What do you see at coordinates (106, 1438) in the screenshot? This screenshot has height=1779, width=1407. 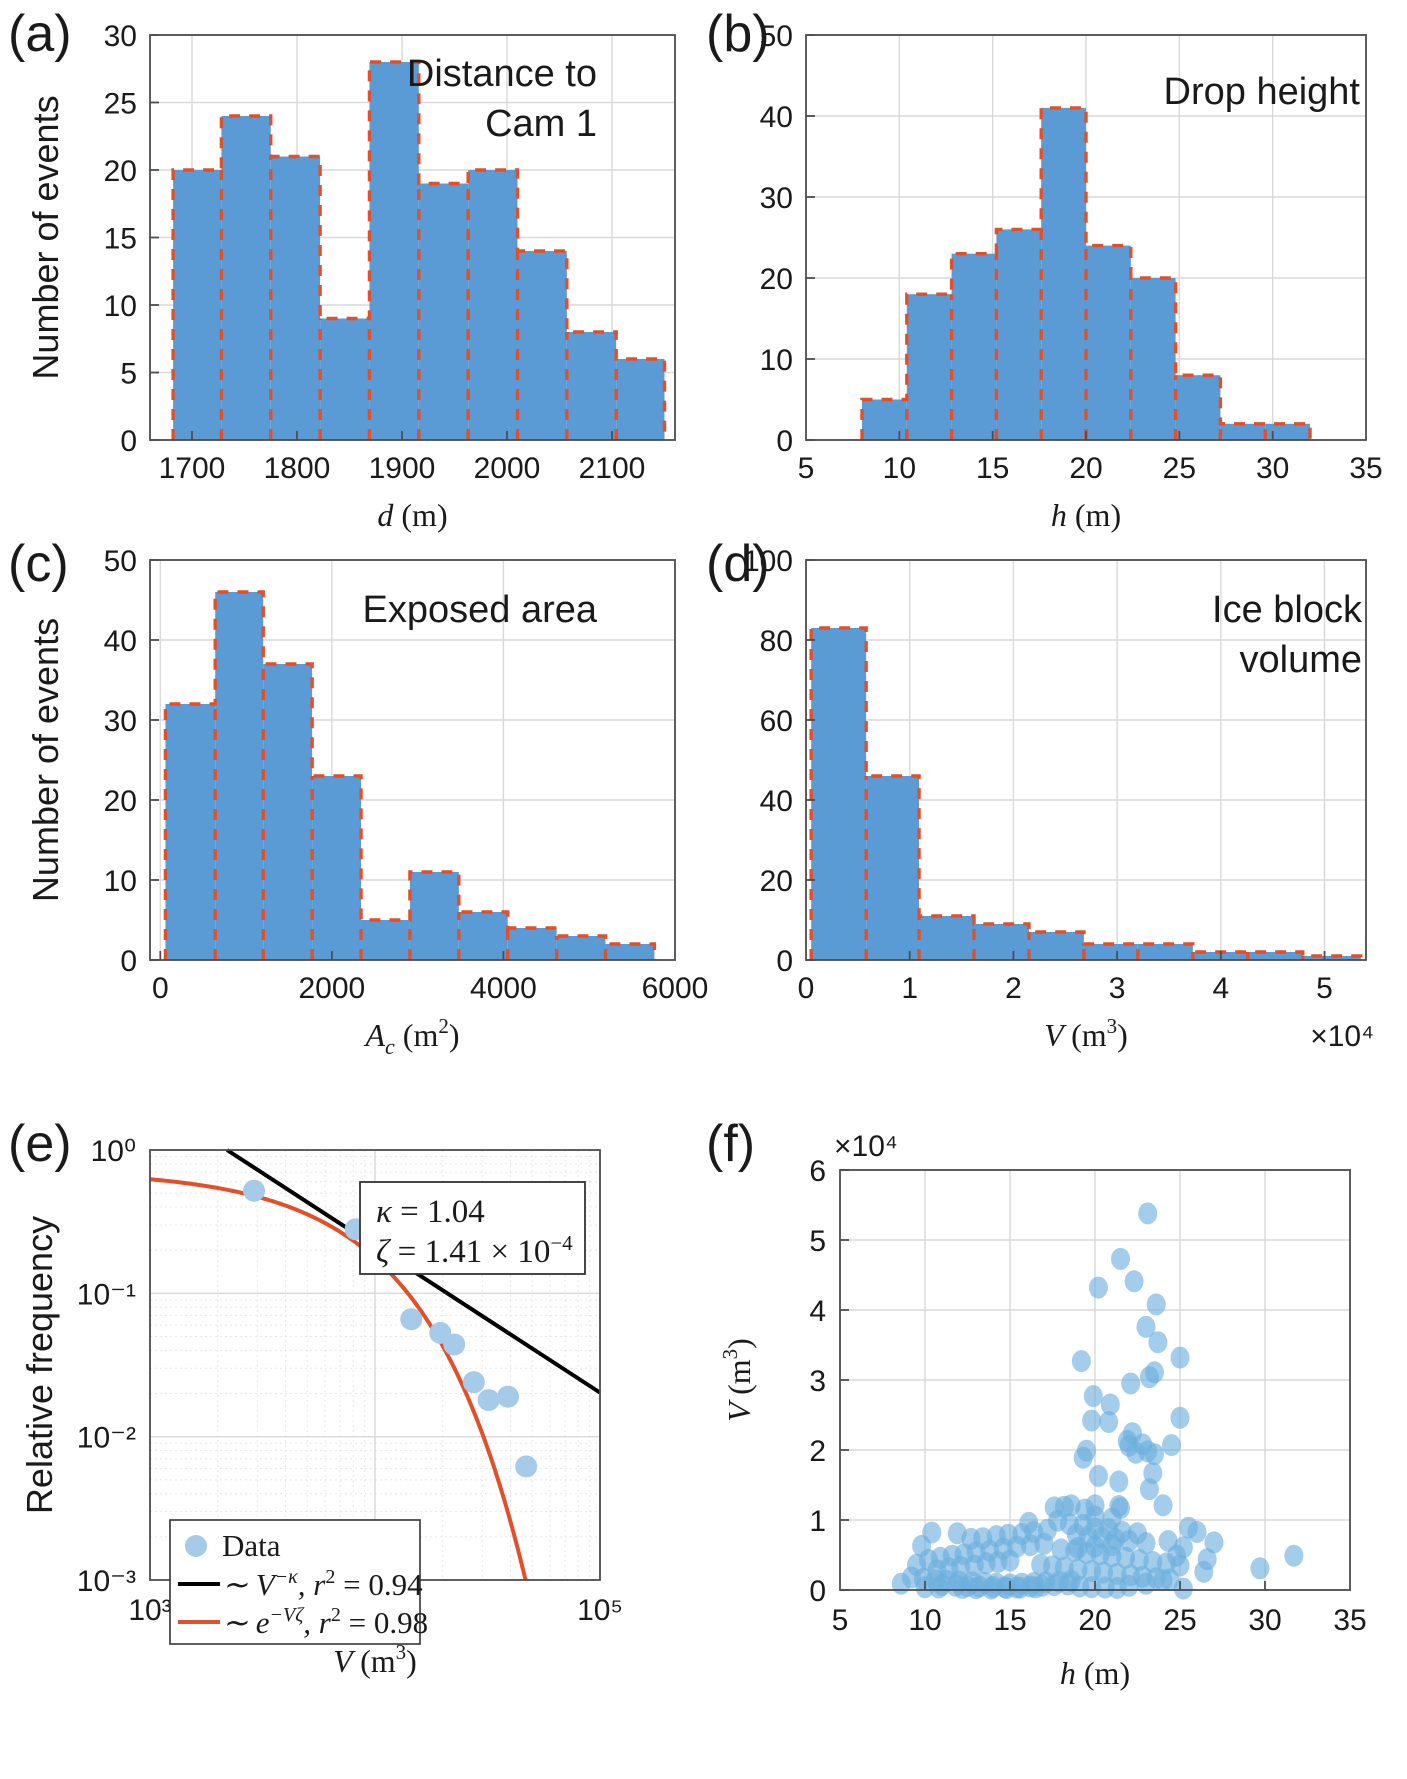 I see `y-tick-label: 10⁻²` at bounding box center [106, 1438].